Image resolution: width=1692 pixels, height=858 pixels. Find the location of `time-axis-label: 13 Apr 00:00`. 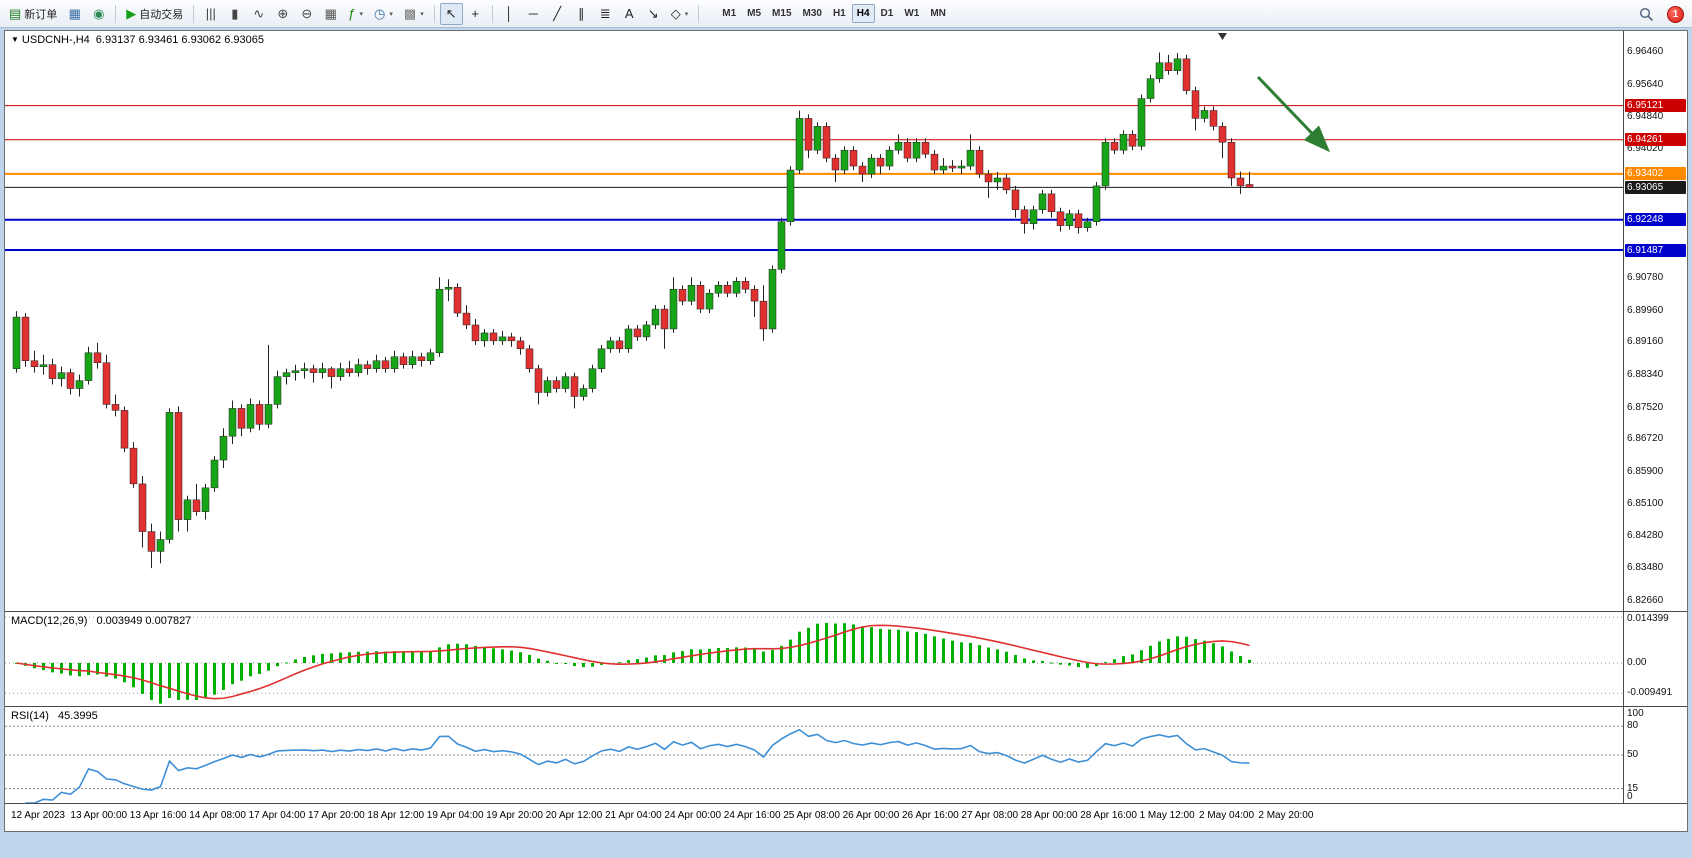

time-axis-label: 13 Apr 00:00 is located at coordinates (99, 815).